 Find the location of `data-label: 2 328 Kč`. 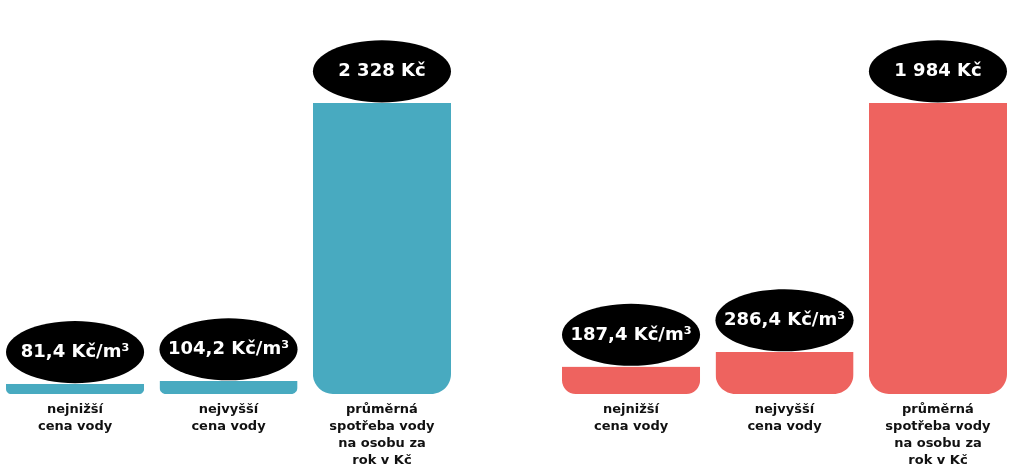

data-label: 2 328 Kč is located at coordinates (382, 70).